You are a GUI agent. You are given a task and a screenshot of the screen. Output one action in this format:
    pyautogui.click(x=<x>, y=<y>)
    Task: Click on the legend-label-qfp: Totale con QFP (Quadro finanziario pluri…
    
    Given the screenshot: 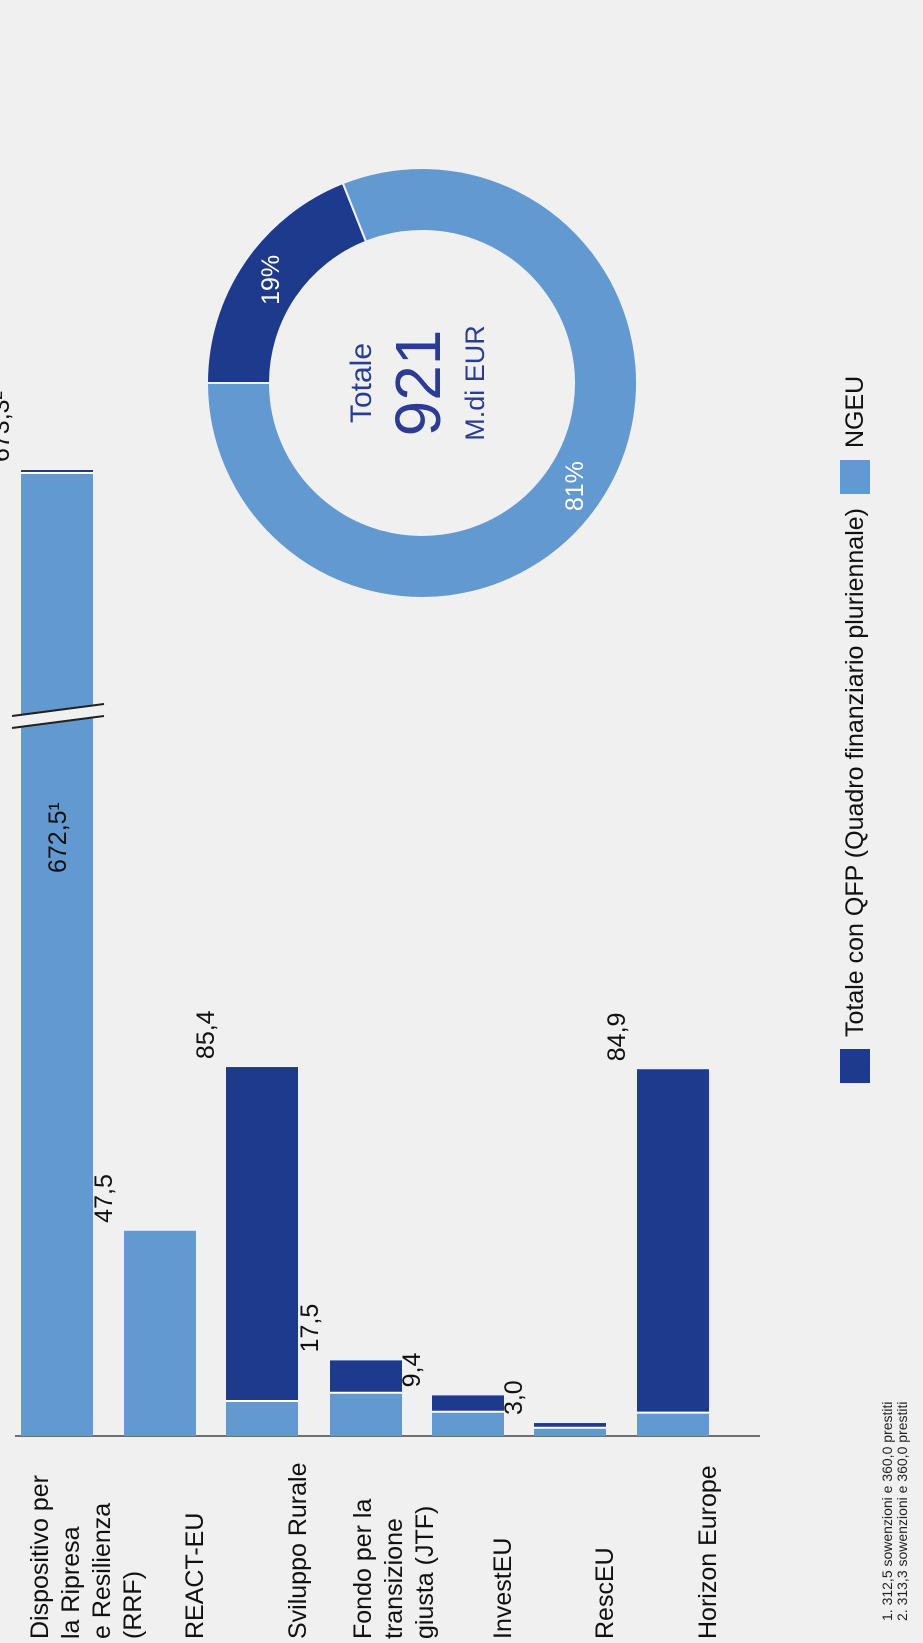 What is the action you would take?
    pyautogui.click(x=854, y=772)
    